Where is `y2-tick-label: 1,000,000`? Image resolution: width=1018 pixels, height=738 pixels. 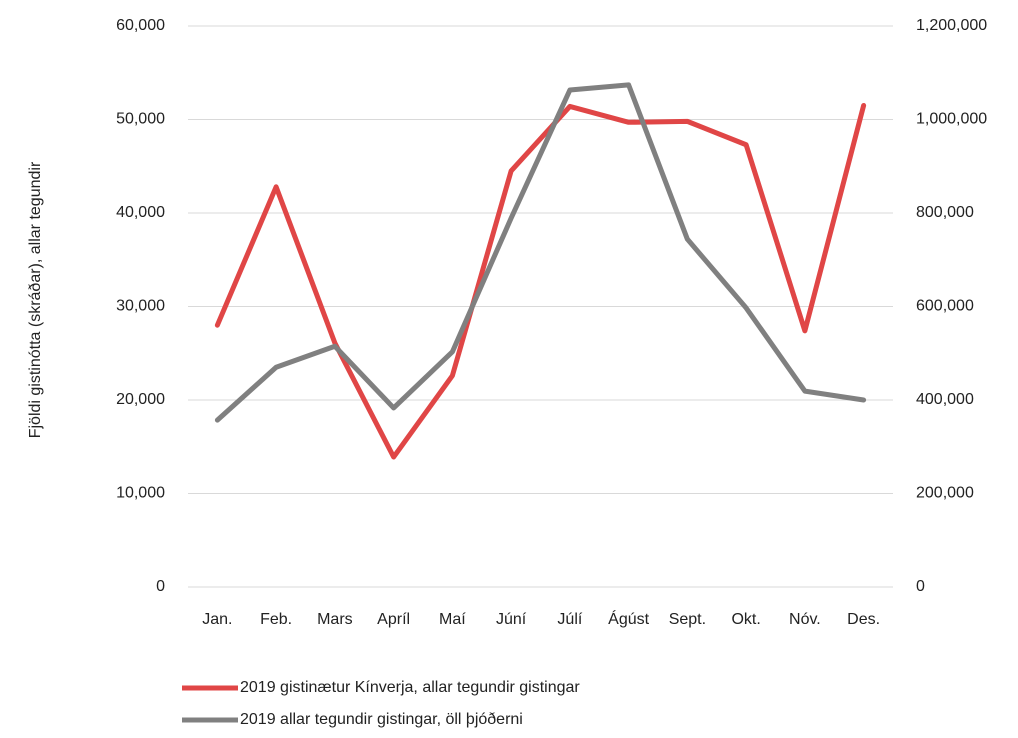 y2-tick-label: 1,000,000 is located at coordinates (951, 119).